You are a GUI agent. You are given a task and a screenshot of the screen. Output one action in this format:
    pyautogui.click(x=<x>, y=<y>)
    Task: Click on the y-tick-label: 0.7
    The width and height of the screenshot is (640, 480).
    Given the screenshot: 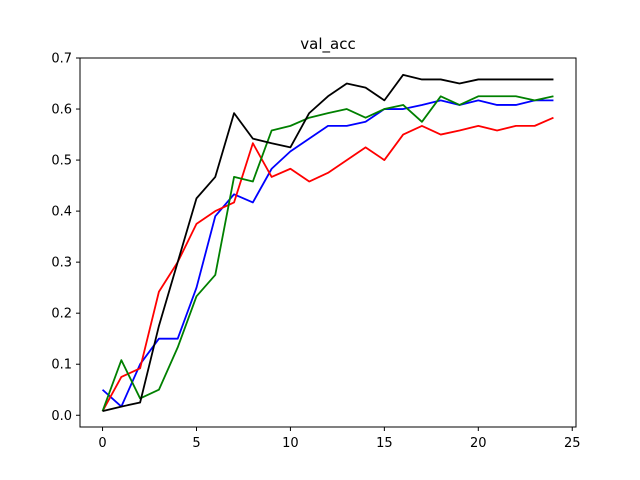 What is the action you would take?
    pyautogui.click(x=61, y=59)
    